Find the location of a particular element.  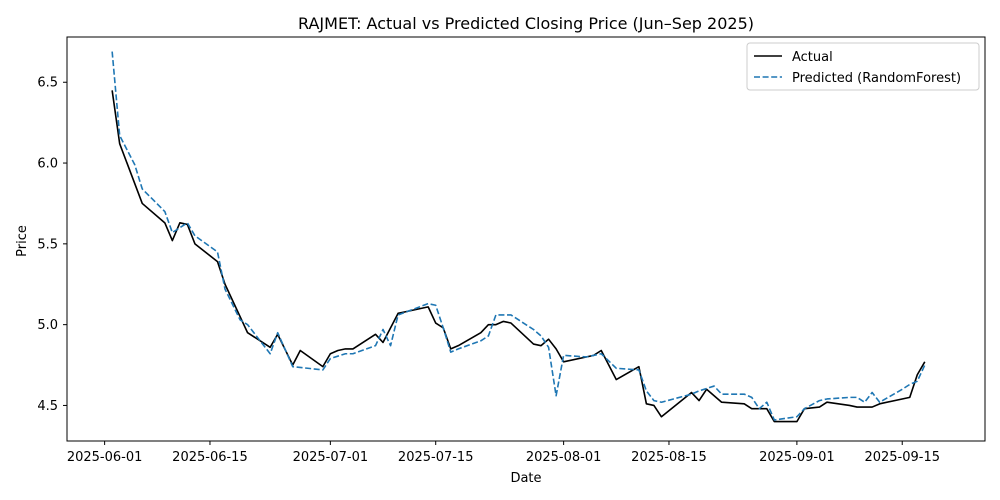

y-tick-label: 6.5 is located at coordinates (47, 83).